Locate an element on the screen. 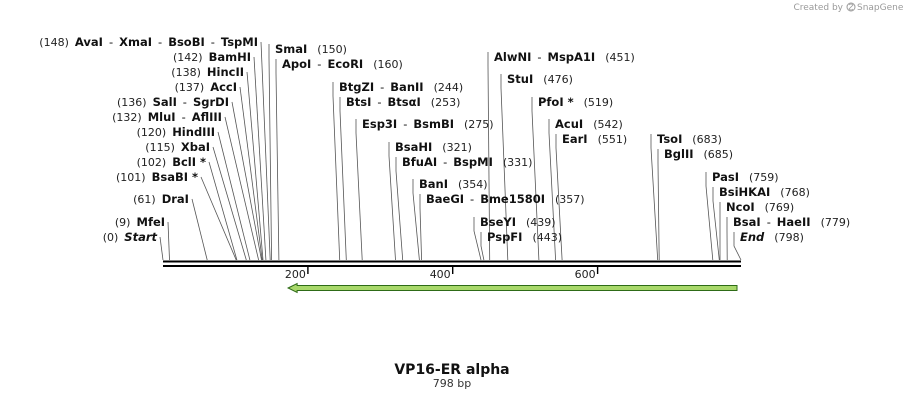 This screenshot has width=905, height=400. site-position: (148) is located at coordinates (54, 42).